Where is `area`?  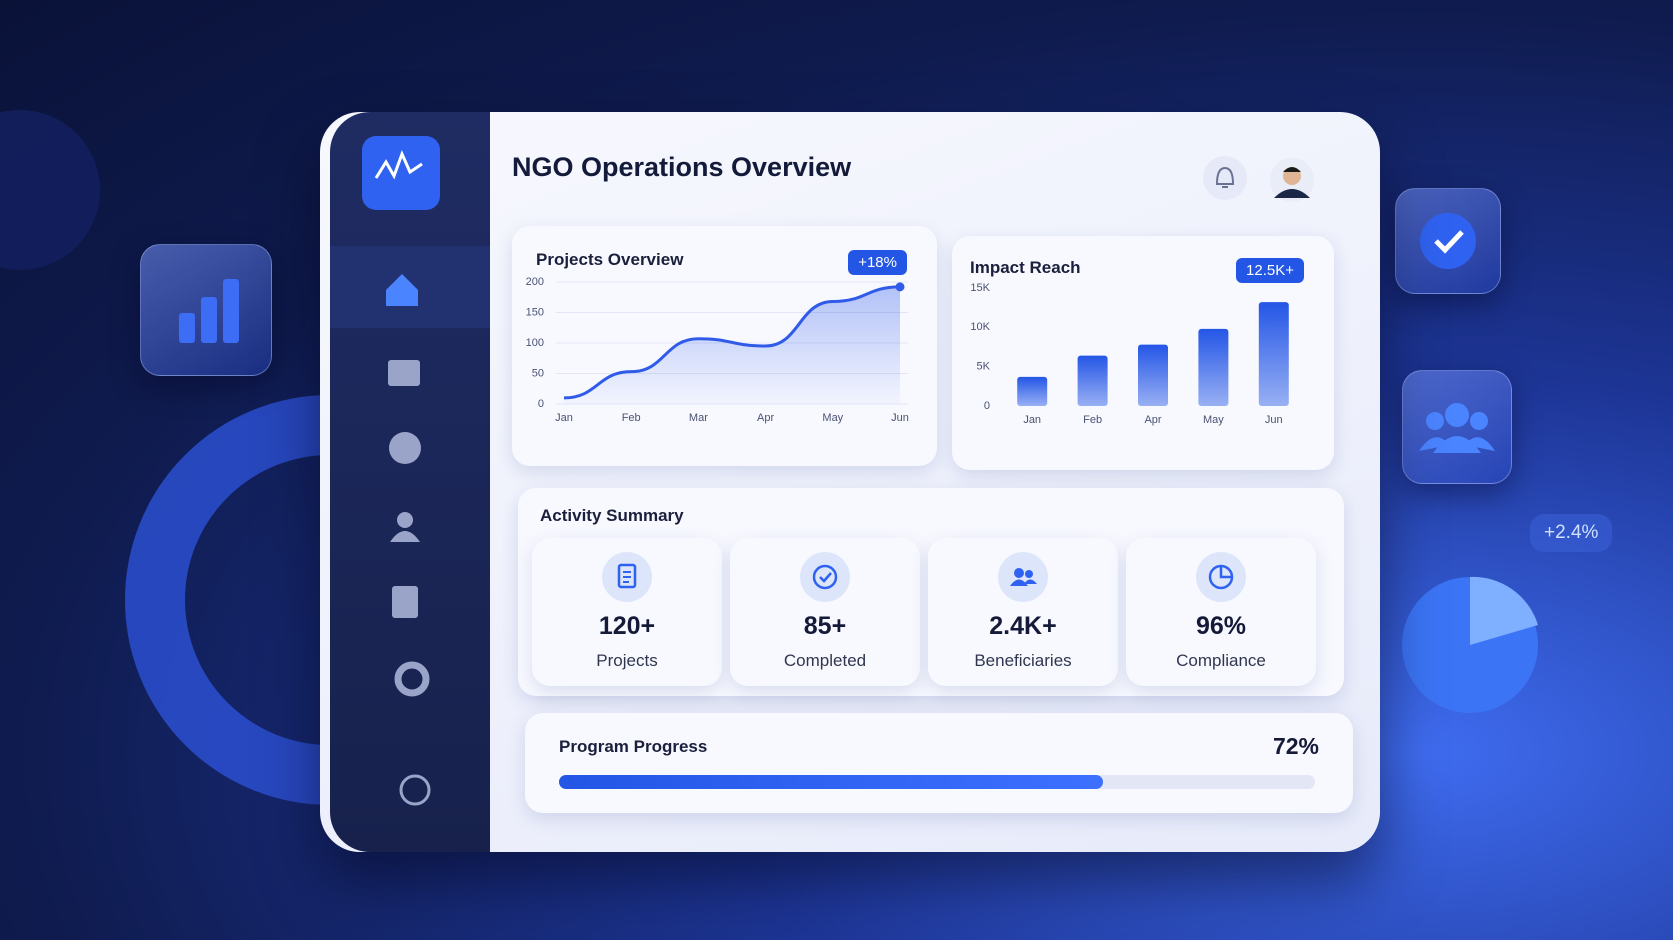 area is located at coordinates (732, 345).